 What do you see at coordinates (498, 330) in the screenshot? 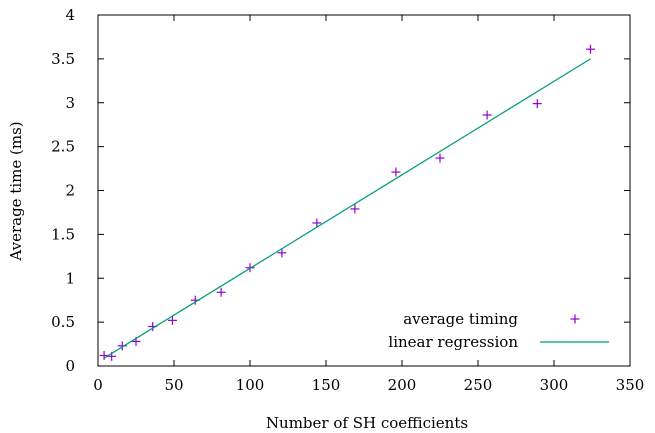
I see `legend: average timing linear regression` at bounding box center [498, 330].